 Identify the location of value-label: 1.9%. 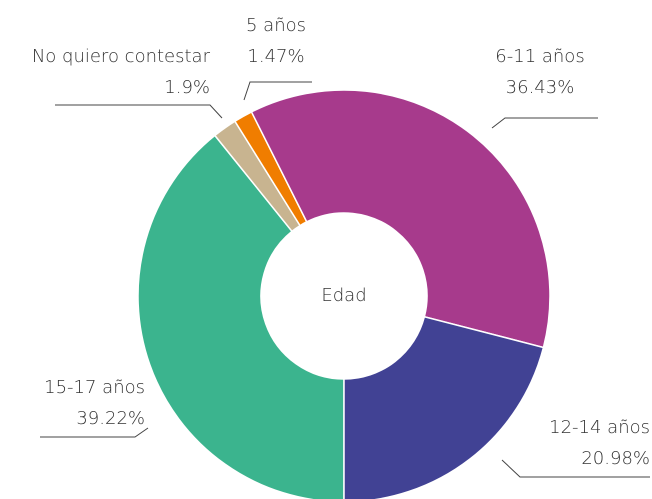
(187, 87).